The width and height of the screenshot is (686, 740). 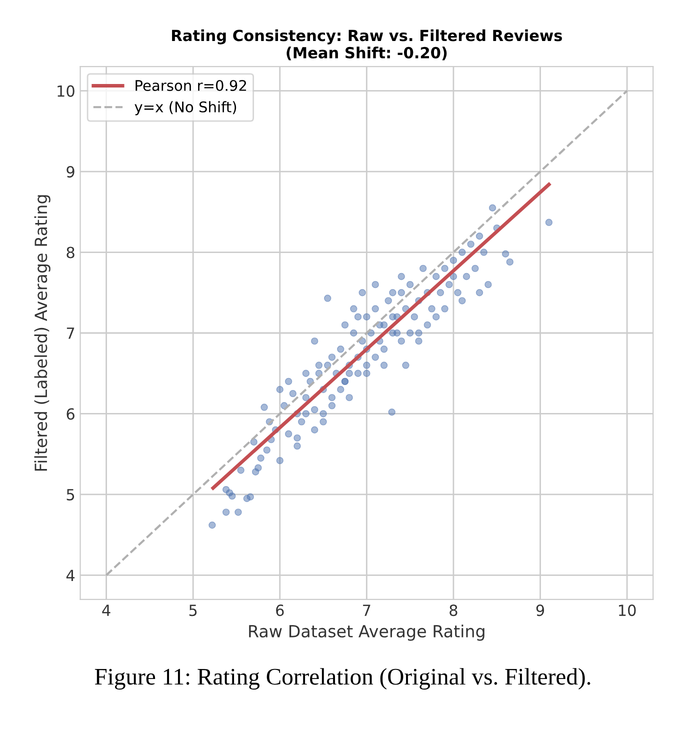 What do you see at coordinates (540, 610) in the screenshot?
I see `x-tick-label: 9` at bounding box center [540, 610].